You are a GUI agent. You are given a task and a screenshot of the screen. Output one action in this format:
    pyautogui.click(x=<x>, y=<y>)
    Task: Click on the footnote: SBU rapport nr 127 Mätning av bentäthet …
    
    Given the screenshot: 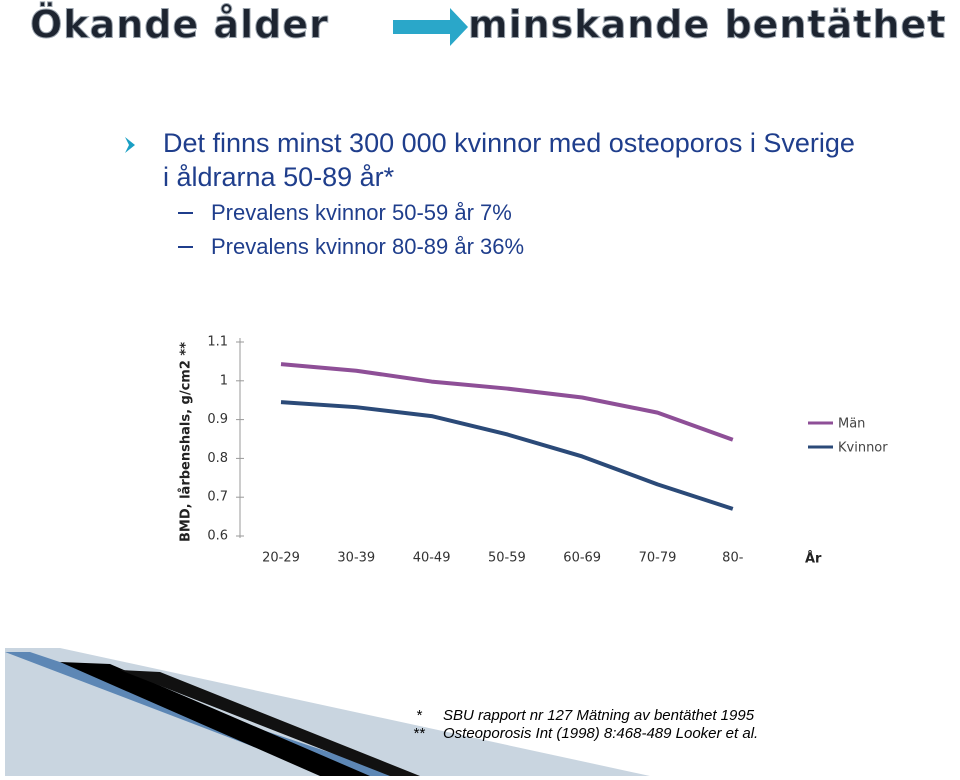 What is the action you would take?
    pyautogui.click(x=599, y=715)
    